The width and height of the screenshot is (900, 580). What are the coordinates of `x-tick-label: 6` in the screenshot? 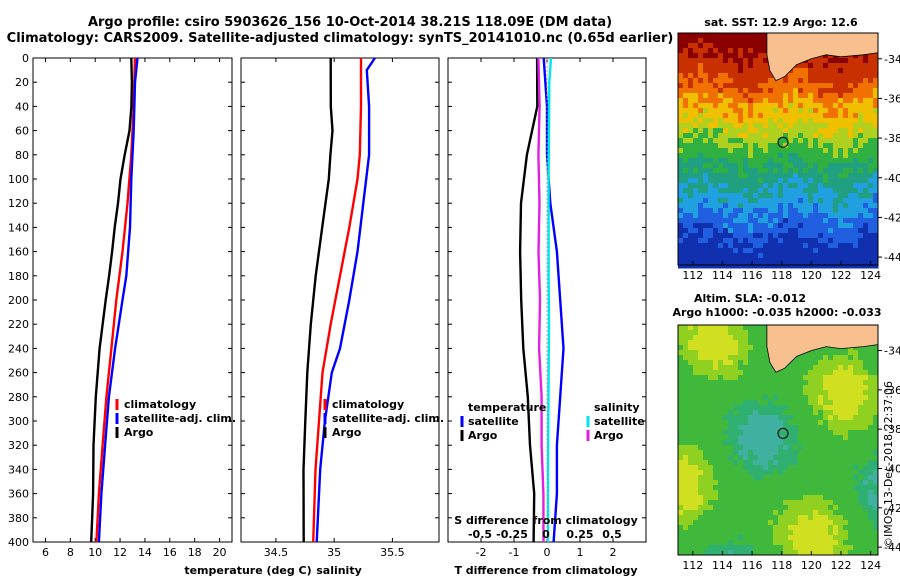 It's located at (45, 552).